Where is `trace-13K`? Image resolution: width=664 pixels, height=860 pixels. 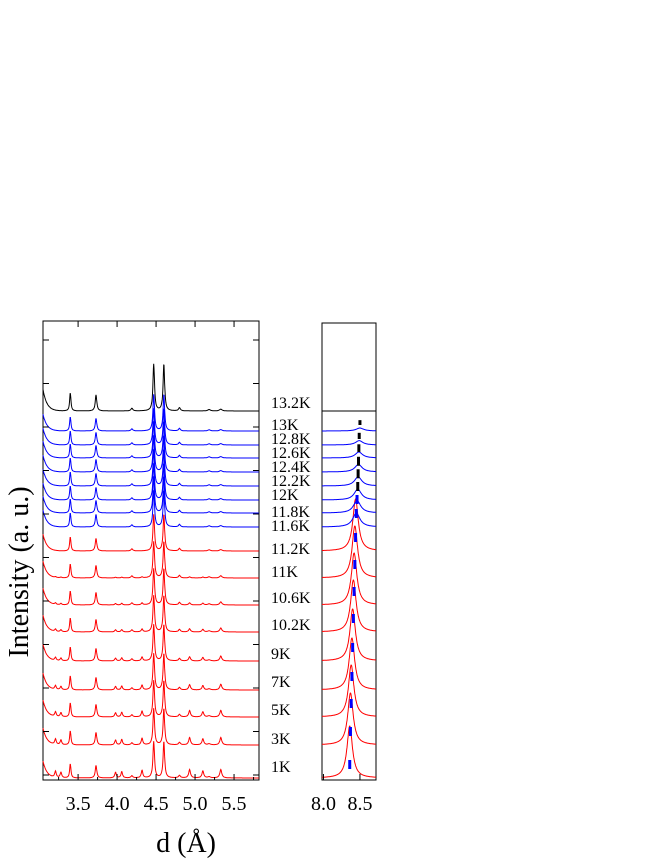 trace-13K is located at coordinates (150, 413).